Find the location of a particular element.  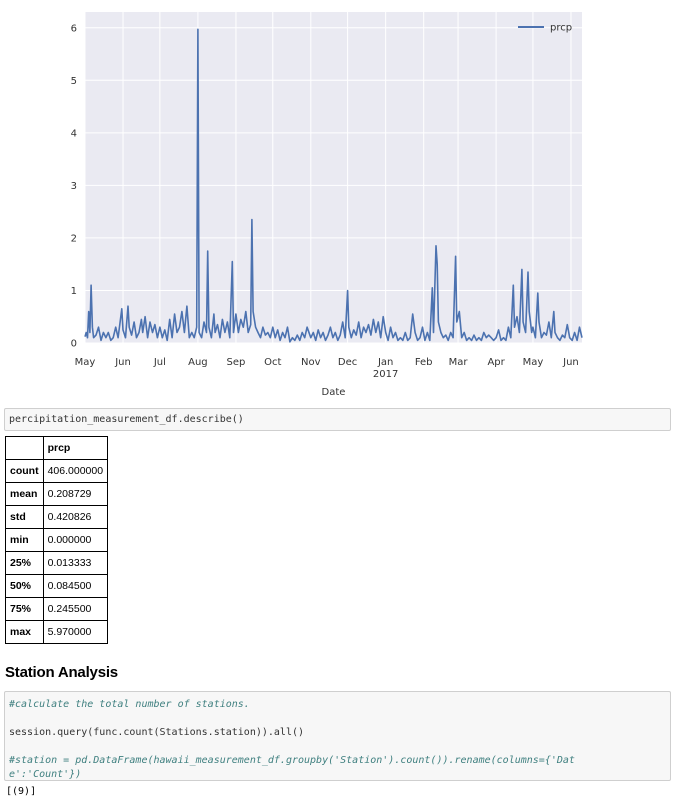

y-tick-label: 2 is located at coordinates (74, 238).